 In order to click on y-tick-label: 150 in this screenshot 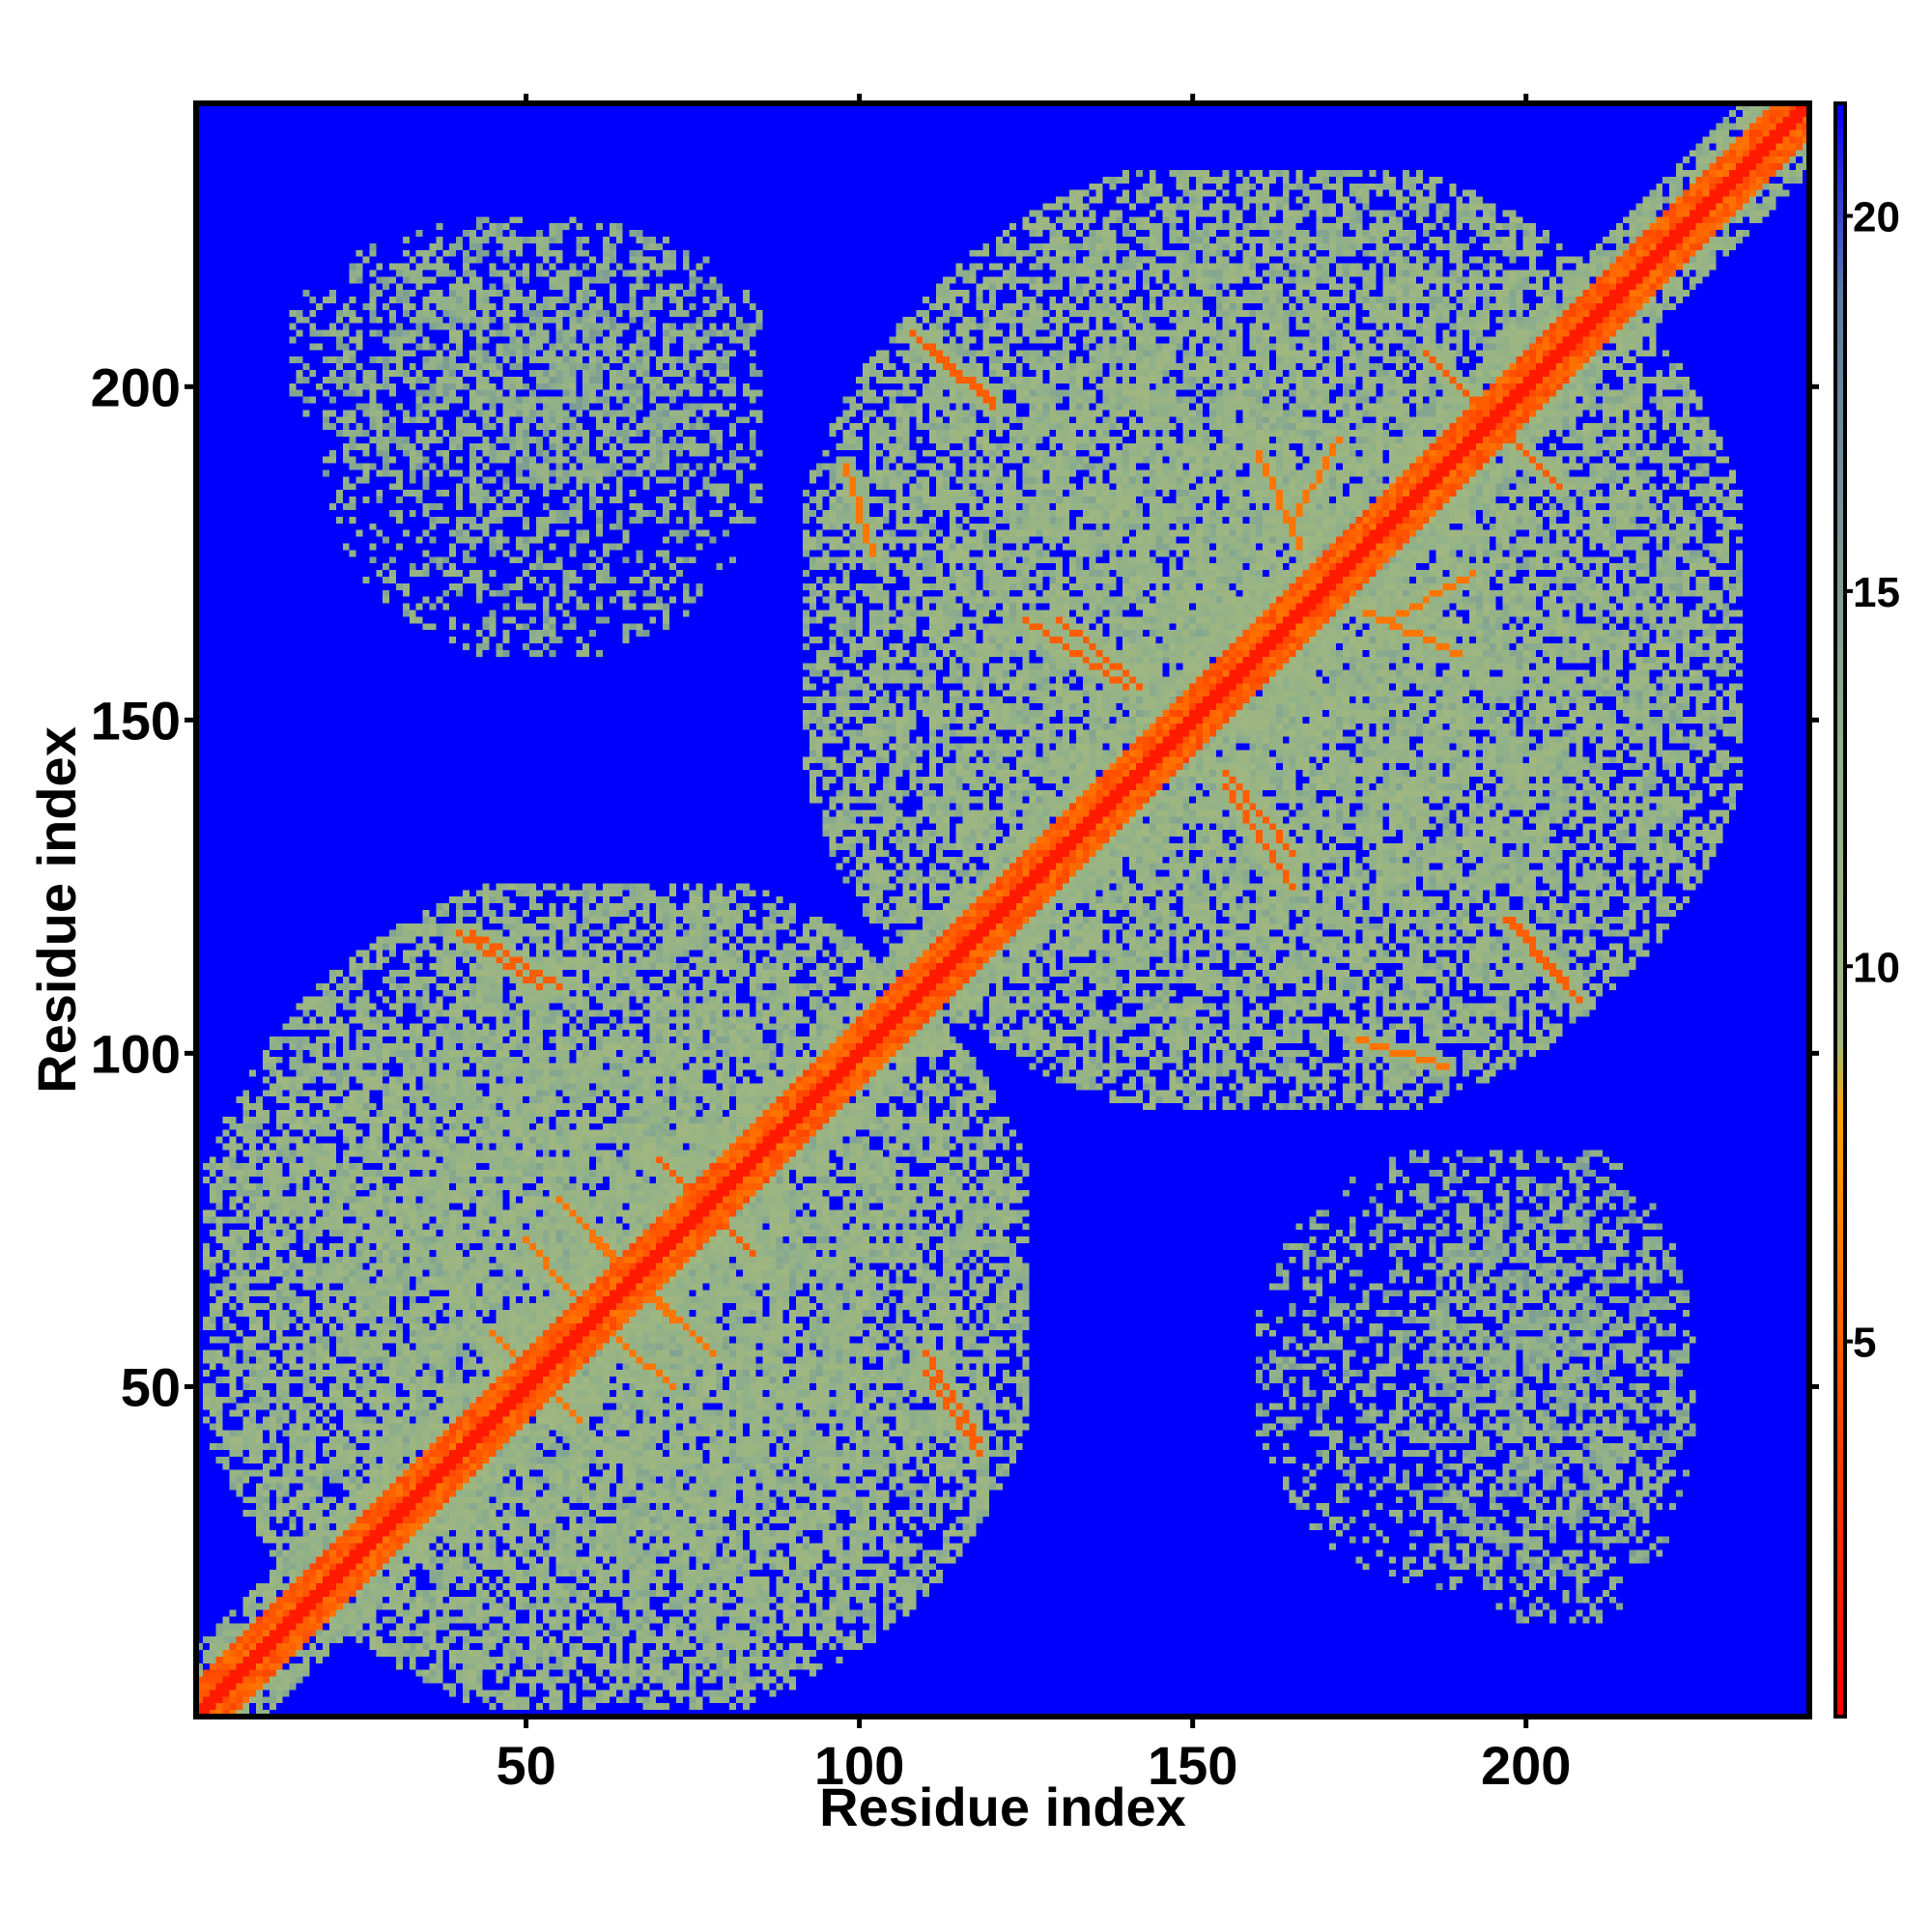, I will do `click(136, 720)`.